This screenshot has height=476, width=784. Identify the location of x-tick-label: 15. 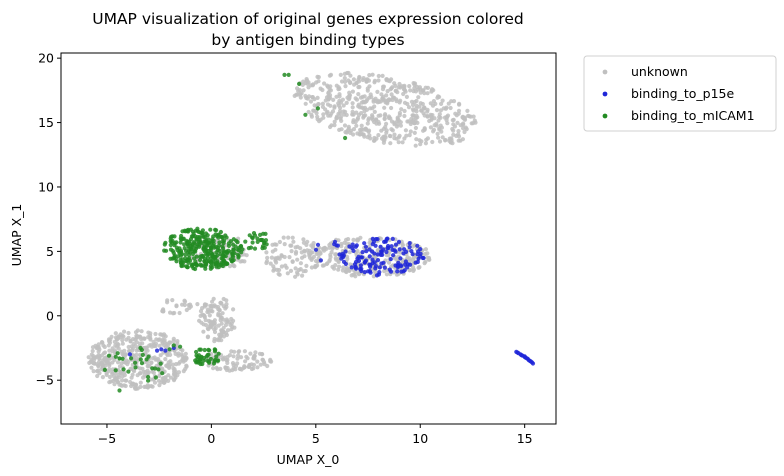
(525, 438).